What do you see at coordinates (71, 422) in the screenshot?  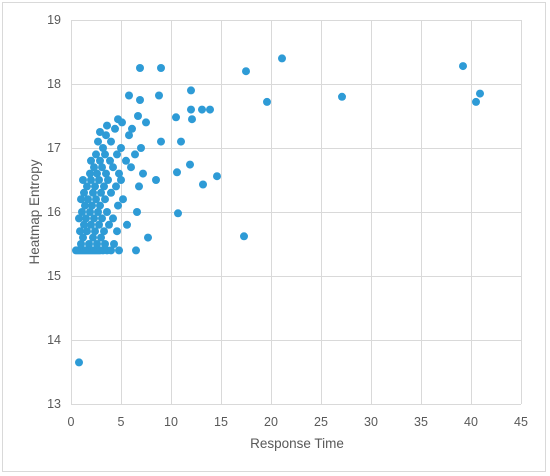 I see `x-tick-label: 0` at bounding box center [71, 422].